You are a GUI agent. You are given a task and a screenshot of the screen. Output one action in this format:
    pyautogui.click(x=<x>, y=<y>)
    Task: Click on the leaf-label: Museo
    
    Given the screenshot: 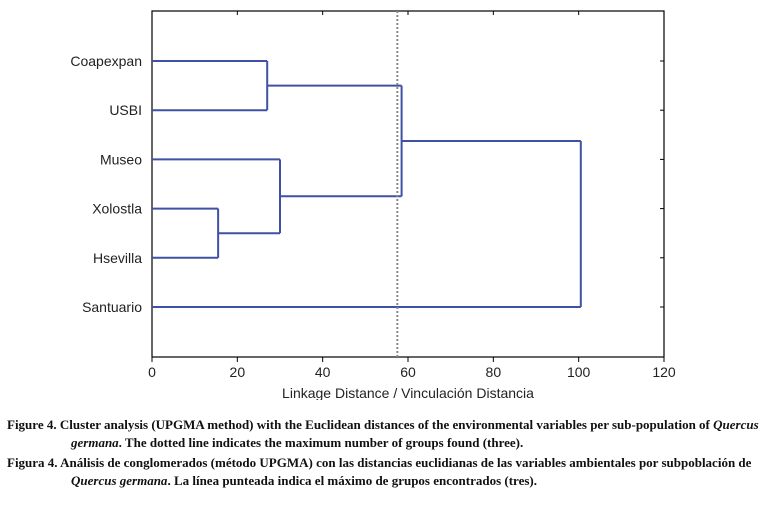 What is the action you would take?
    pyautogui.click(x=121, y=159)
    